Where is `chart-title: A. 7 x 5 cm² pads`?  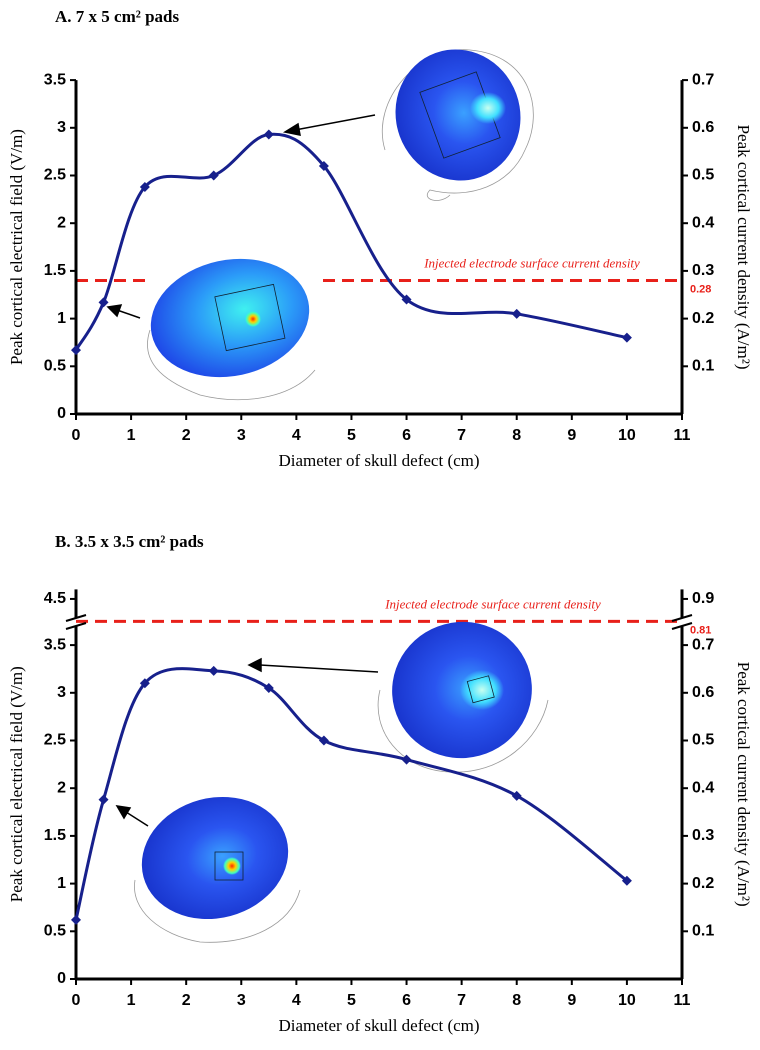 chart-title: A. 7 x 5 cm² pads is located at coordinates (117, 16).